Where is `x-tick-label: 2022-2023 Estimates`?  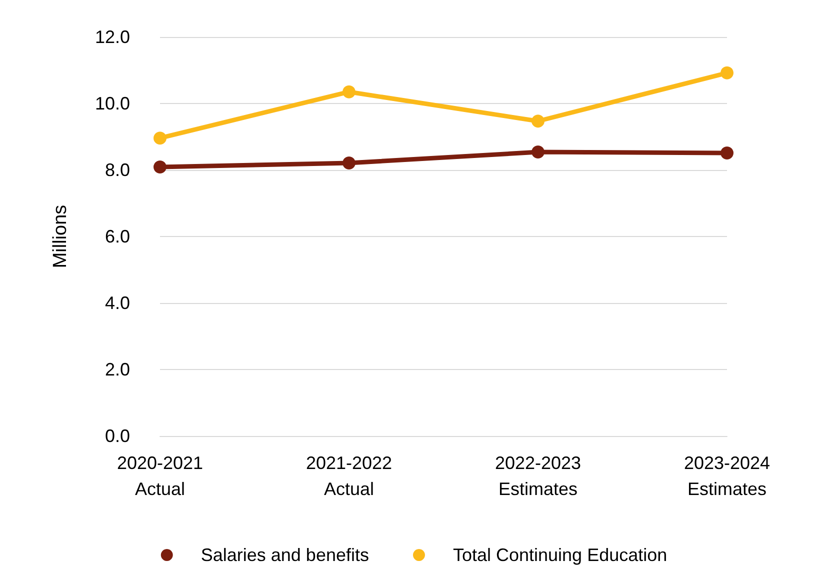
x-tick-label: 2022-2023 Estimates is located at coordinates (538, 476).